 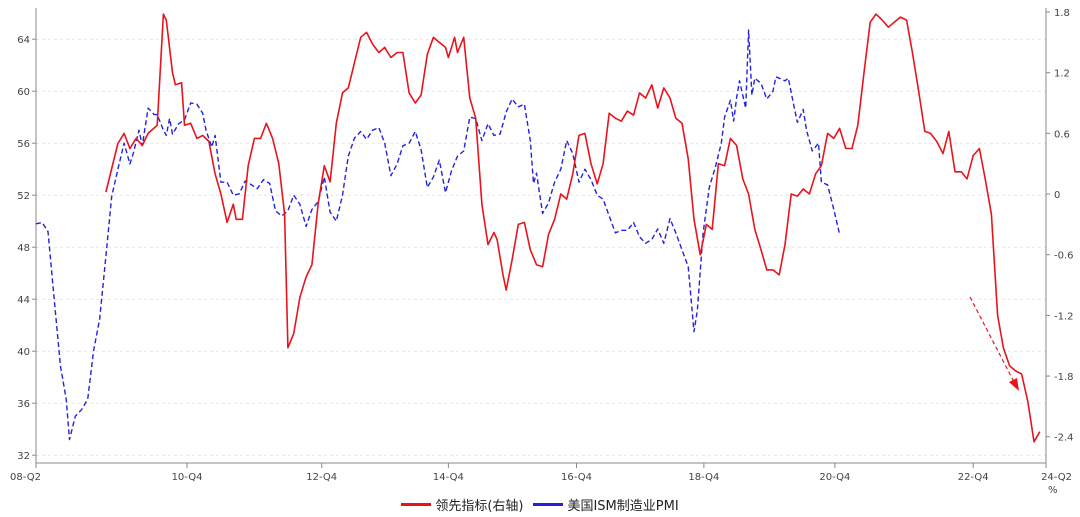 What do you see at coordinates (23, 404) in the screenshot?
I see `left-tick-label: 36` at bounding box center [23, 404].